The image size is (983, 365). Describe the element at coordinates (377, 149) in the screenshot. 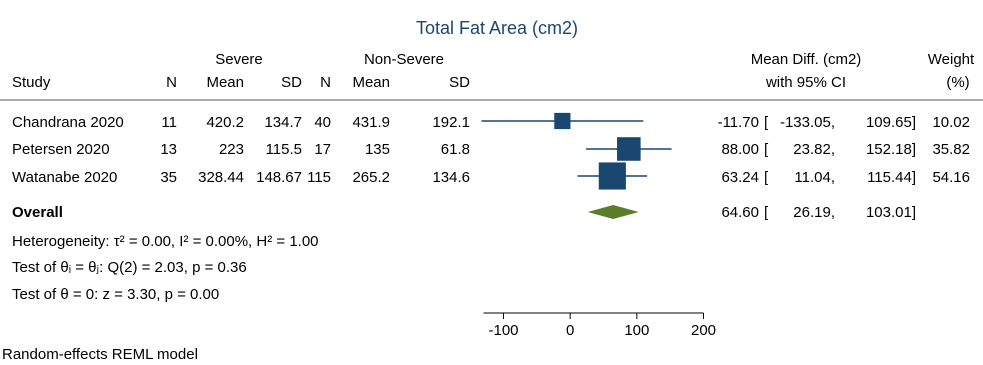

I see `mean2-value: 135` at that location.